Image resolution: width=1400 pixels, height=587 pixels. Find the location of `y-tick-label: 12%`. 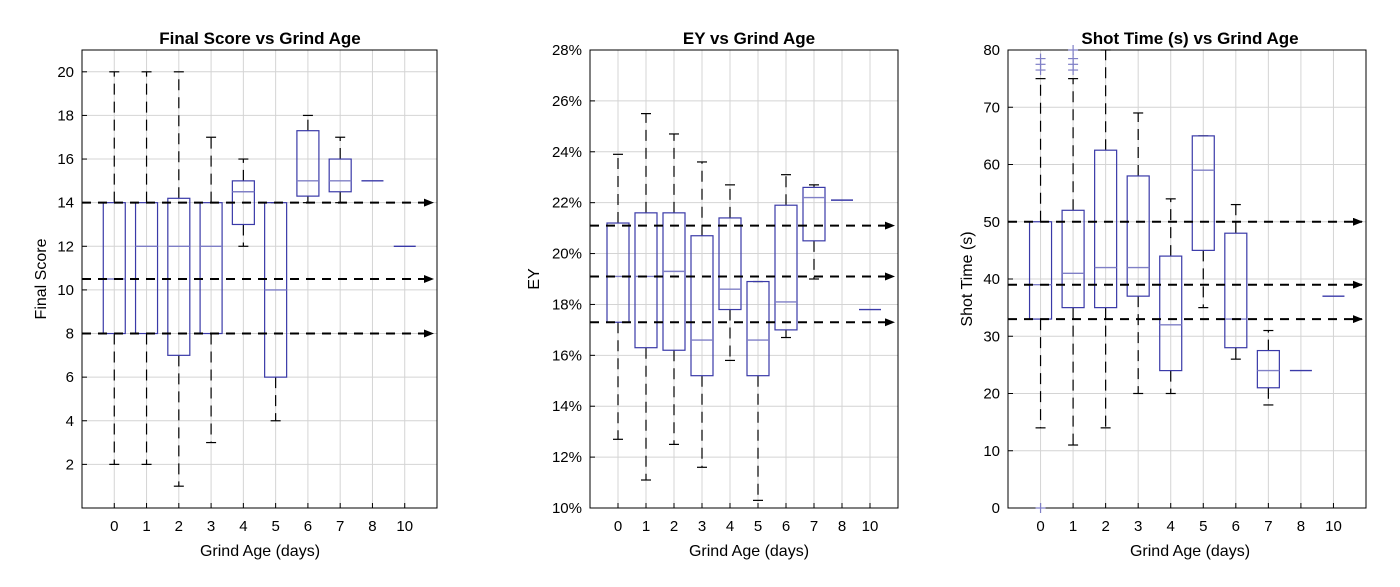

y-tick-label: 12% is located at coordinates (567, 457).